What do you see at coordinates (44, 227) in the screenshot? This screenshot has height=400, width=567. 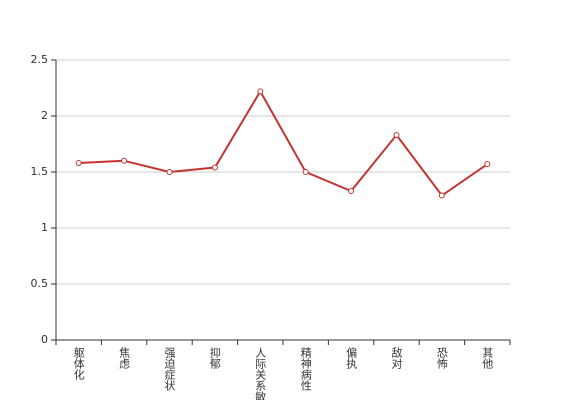 I see `y-tick-label: 1` at bounding box center [44, 227].